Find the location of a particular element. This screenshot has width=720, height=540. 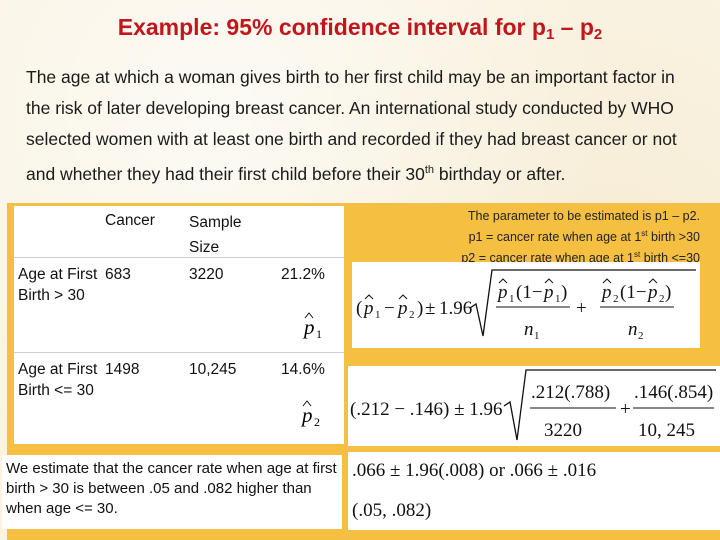

rate-over-30: 21.2% is located at coordinates (303, 274).